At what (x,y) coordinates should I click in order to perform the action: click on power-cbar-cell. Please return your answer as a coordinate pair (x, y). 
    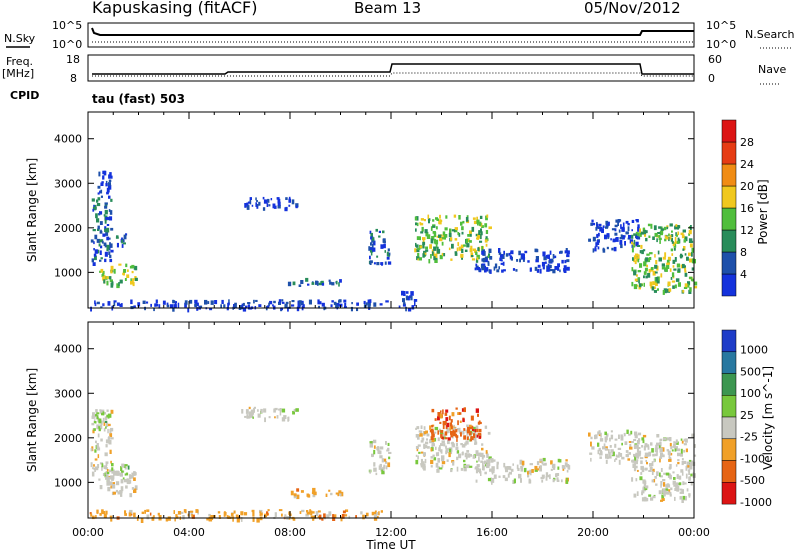
    Looking at the image, I should click on (729, 219).